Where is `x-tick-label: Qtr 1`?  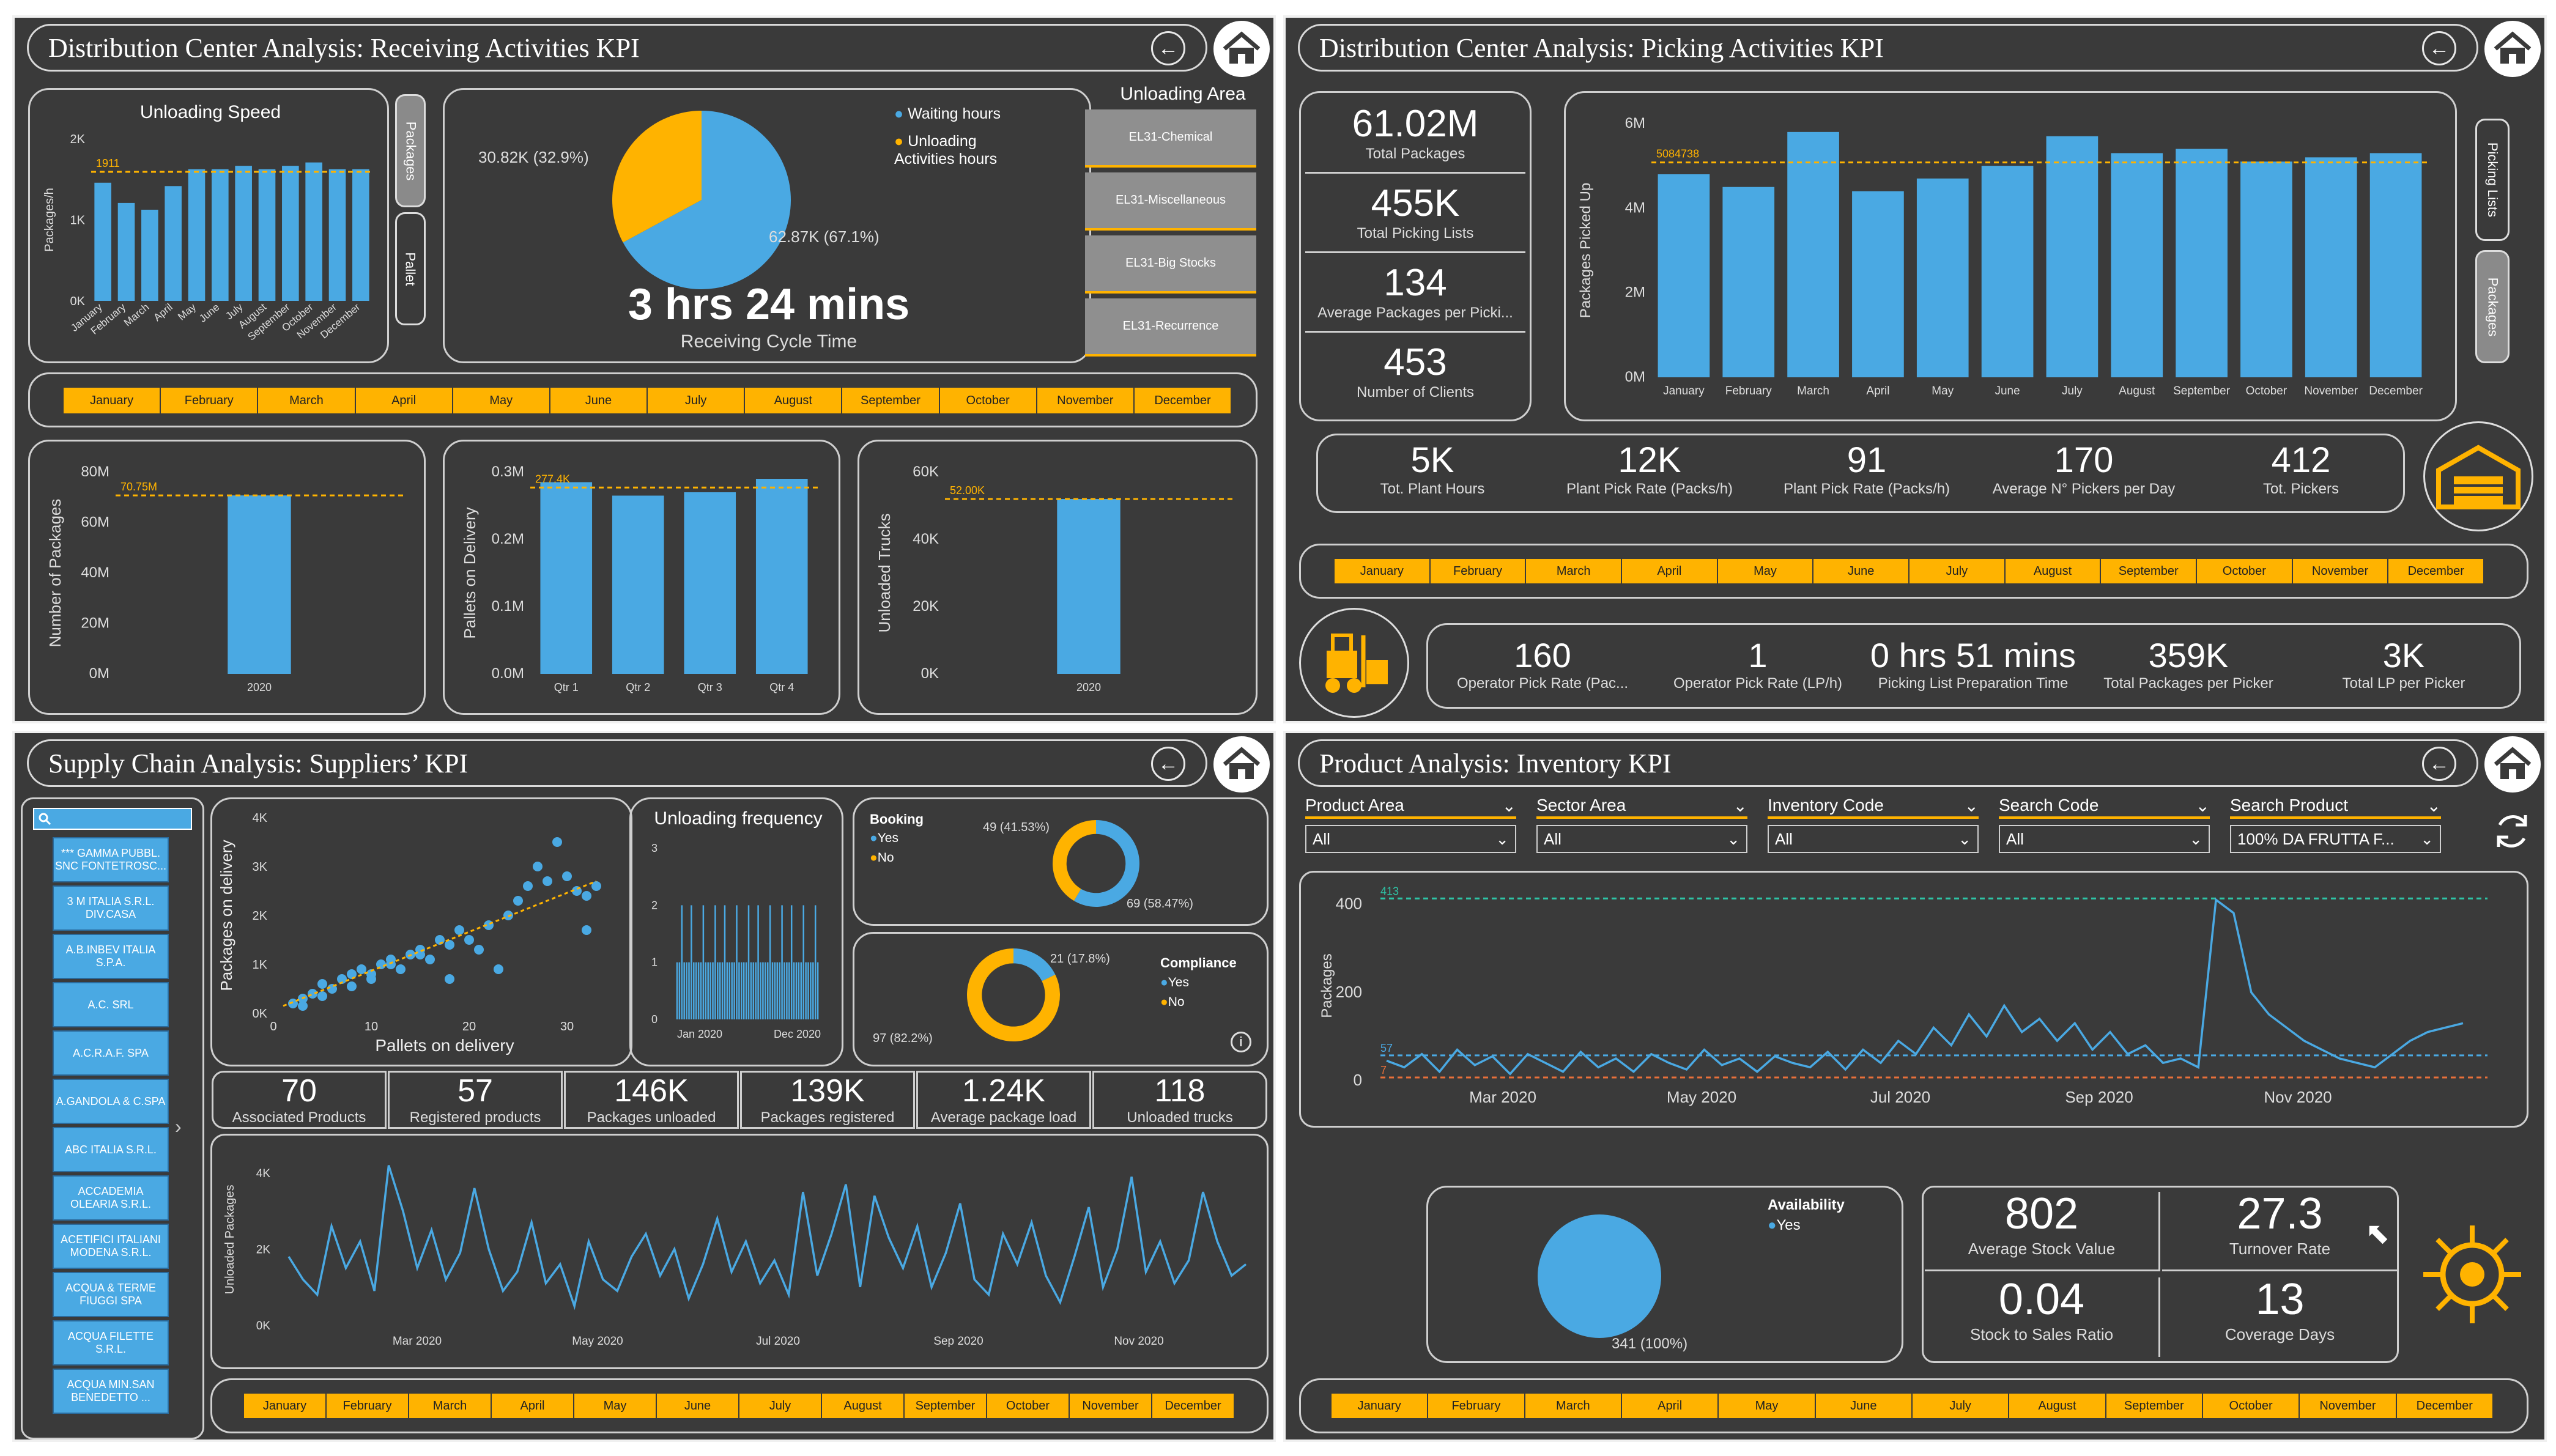 x-tick-label: Qtr 1 is located at coordinates (567, 687).